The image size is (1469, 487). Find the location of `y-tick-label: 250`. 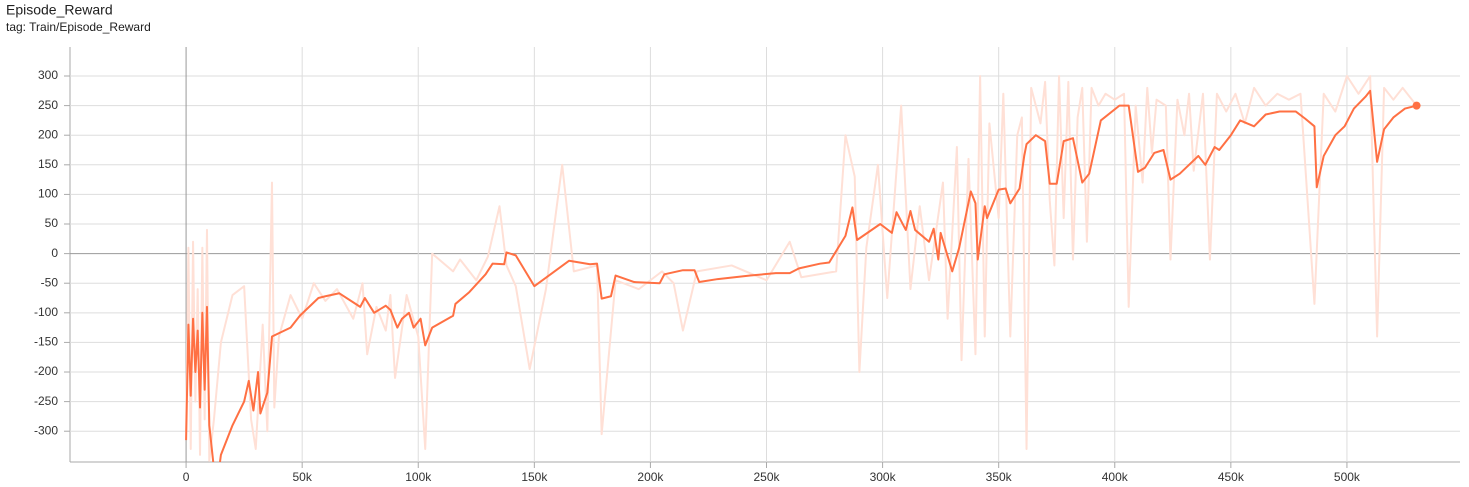

y-tick-label: 250 is located at coordinates (48, 105).